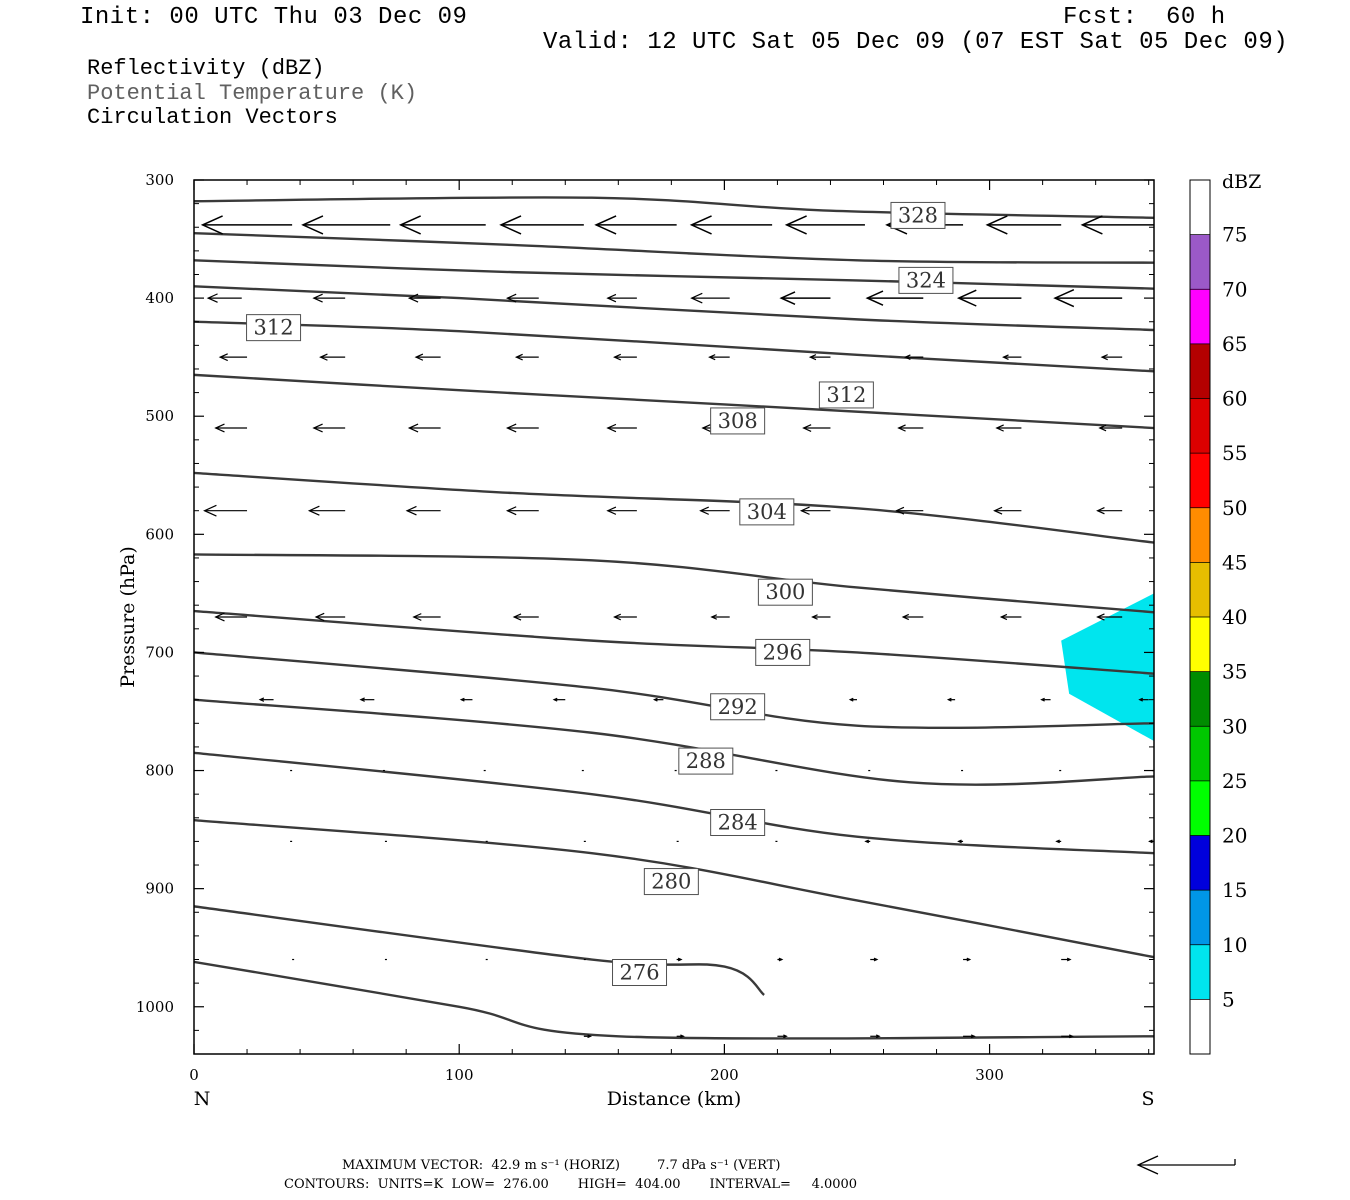 The image size is (1350, 1200). Describe the element at coordinates (1234, 235) in the screenshot. I see `colorbar-level-label: 75` at that location.